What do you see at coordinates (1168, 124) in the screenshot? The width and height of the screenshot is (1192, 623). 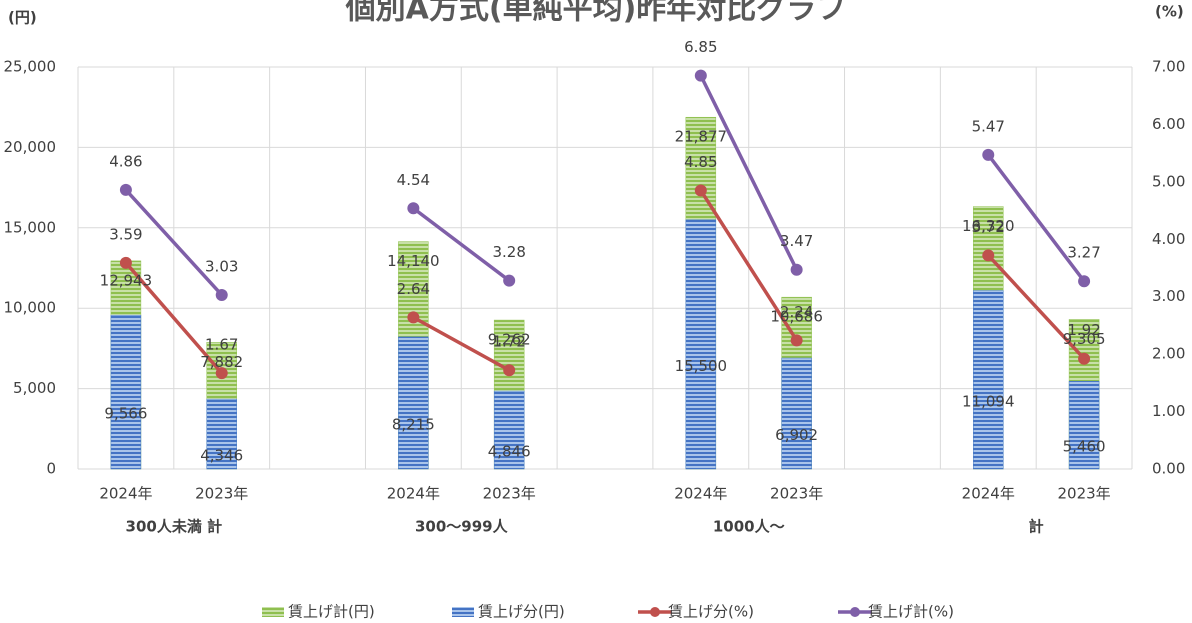 I see `y2-tick-label: 6.00` at bounding box center [1168, 124].